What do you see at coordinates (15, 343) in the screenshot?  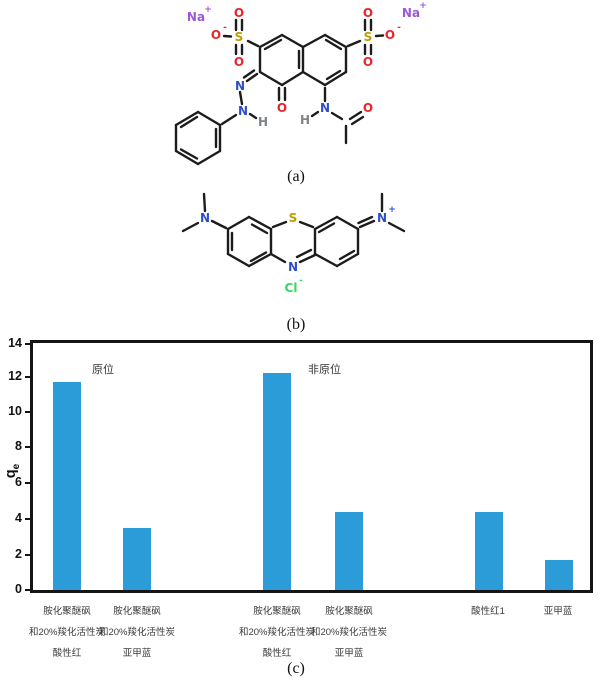 I see `y-tick-label: 14` at bounding box center [15, 343].